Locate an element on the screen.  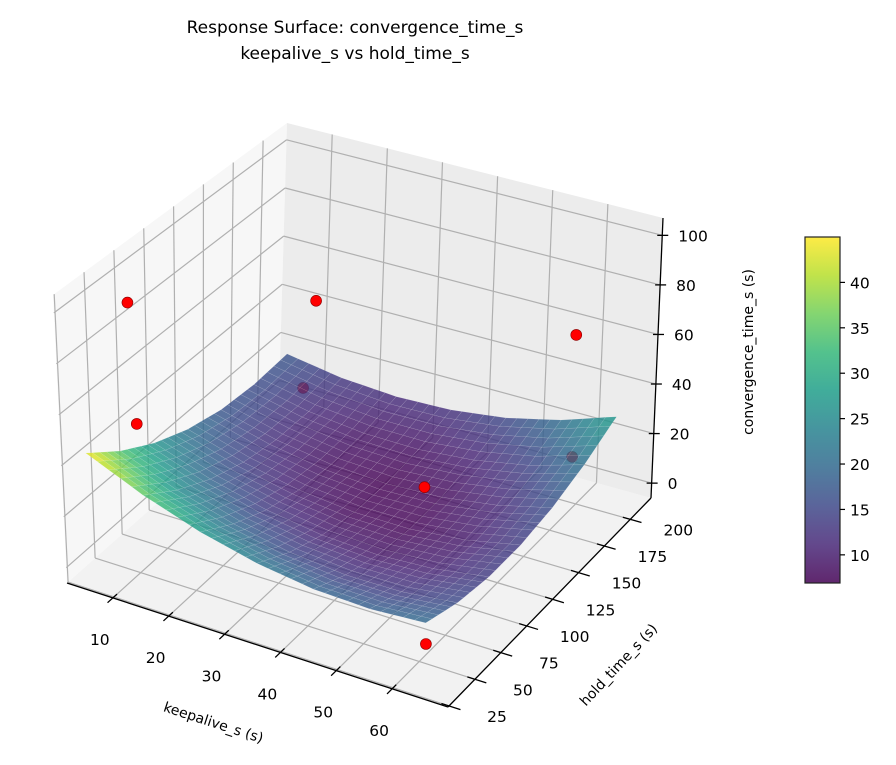
z-tick-label: 60 is located at coordinates (684, 335).